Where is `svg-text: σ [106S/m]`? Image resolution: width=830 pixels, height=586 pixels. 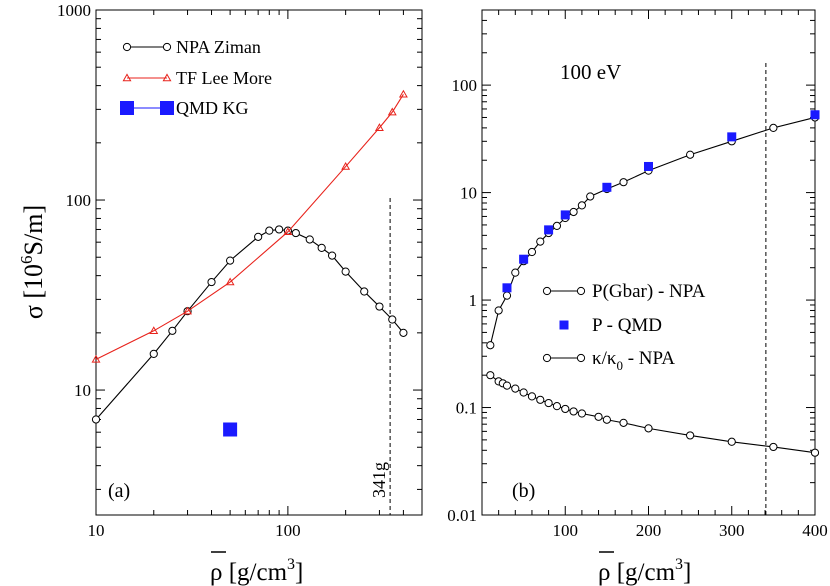
svg-text: σ [106S/m] is located at coordinates (32, 262).